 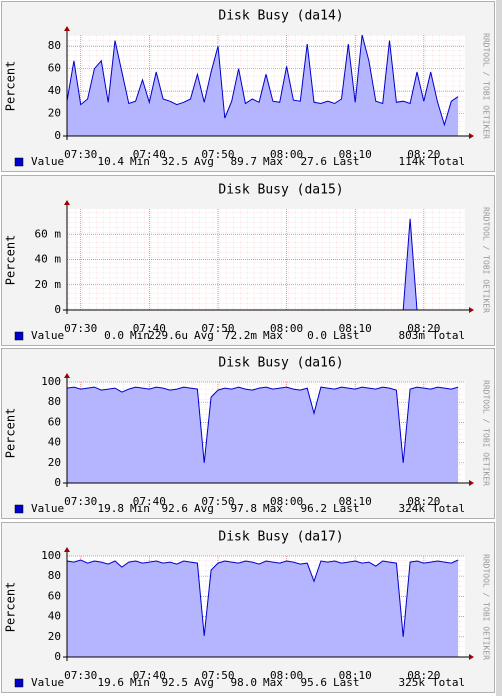 What do you see at coordinates (314, 161) in the screenshot?
I see `stat-value: 27.6` at bounding box center [314, 161].